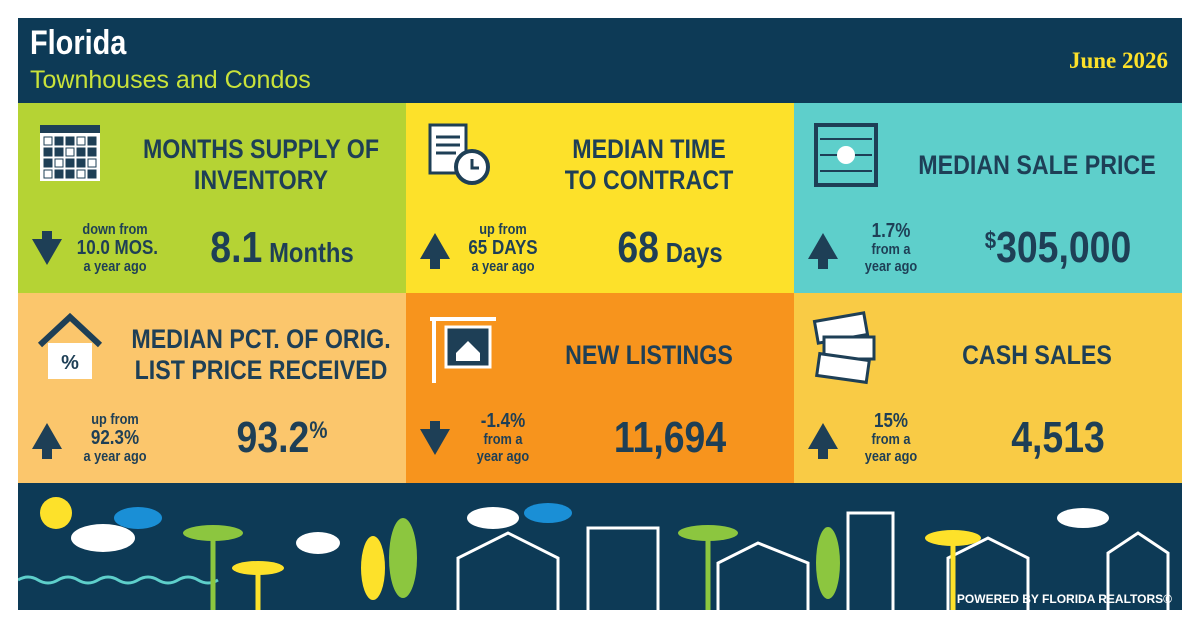 This screenshot has width=1200, height=628. I want to click on tile-title: NEW LISTINGS, so click(649, 355).